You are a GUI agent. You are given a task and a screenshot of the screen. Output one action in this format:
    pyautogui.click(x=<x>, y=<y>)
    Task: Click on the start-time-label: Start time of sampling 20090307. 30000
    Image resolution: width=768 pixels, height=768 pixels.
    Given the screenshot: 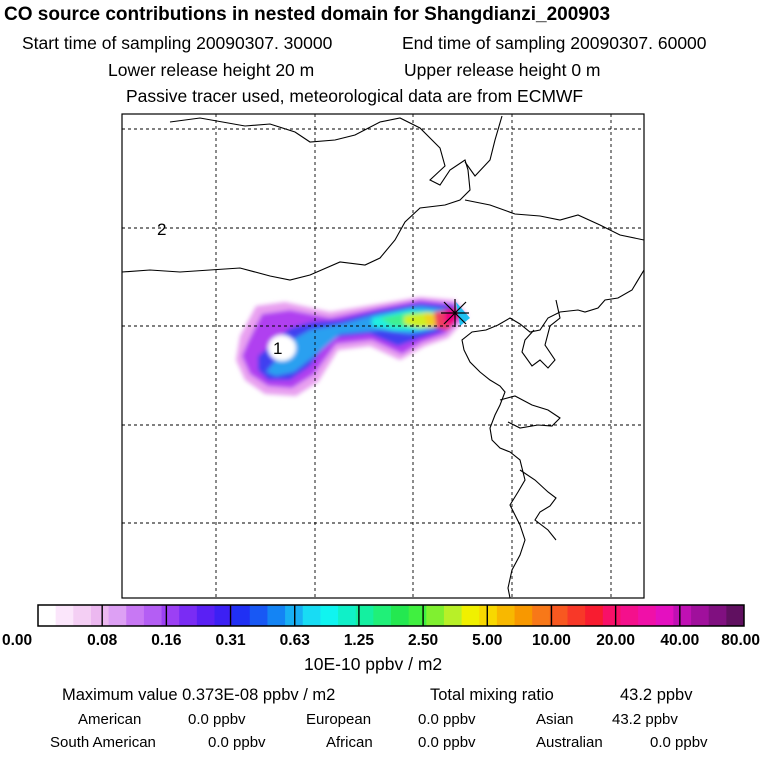 What is the action you would take?
    pyautogui.click(x=177, y=43)
    